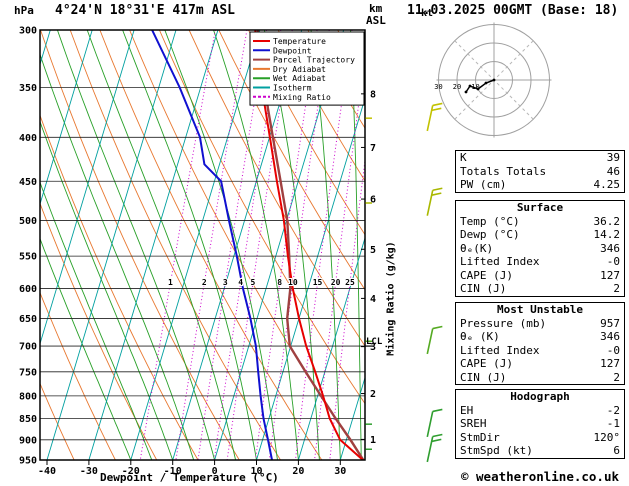  Describe the element at coordinates (540, 337) in the screenshot. I see `table-row: θₑ (K) 346` at that location.